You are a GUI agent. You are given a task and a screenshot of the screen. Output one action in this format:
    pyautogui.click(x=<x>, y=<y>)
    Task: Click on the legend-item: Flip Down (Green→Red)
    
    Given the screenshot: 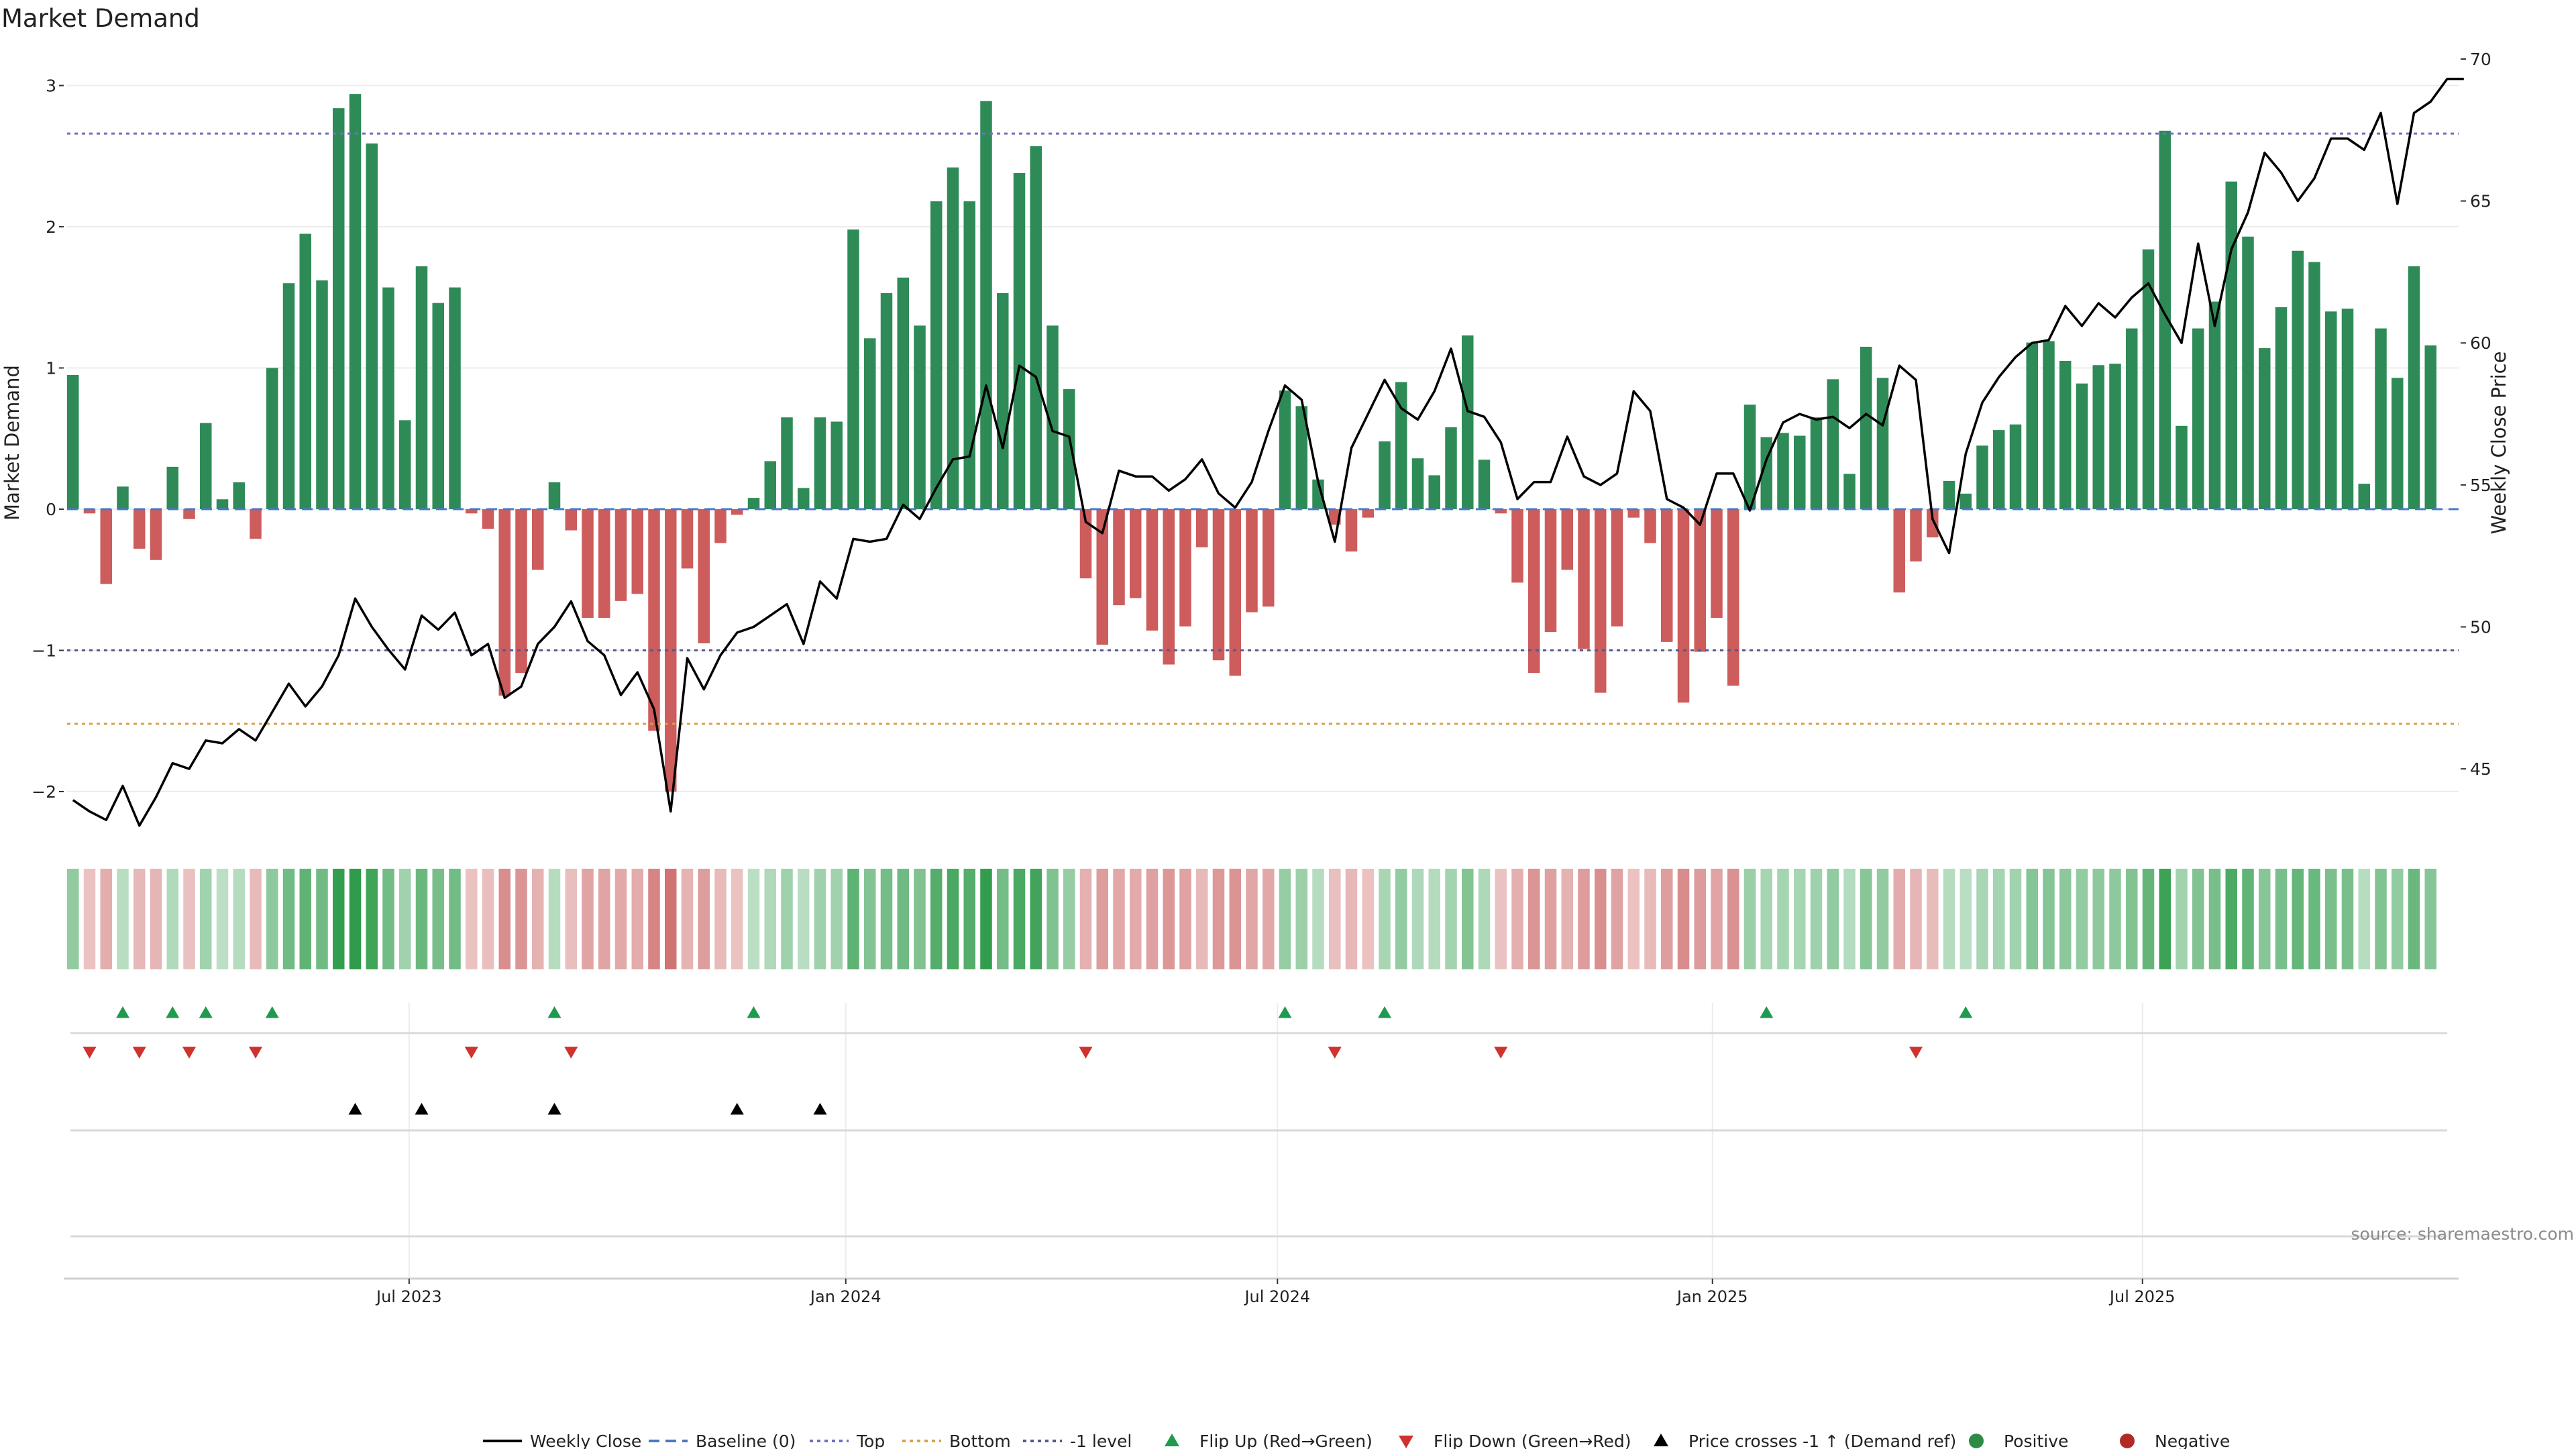 What is the action you would take?
    pyautogui.click(x=1515, y=1440)
    